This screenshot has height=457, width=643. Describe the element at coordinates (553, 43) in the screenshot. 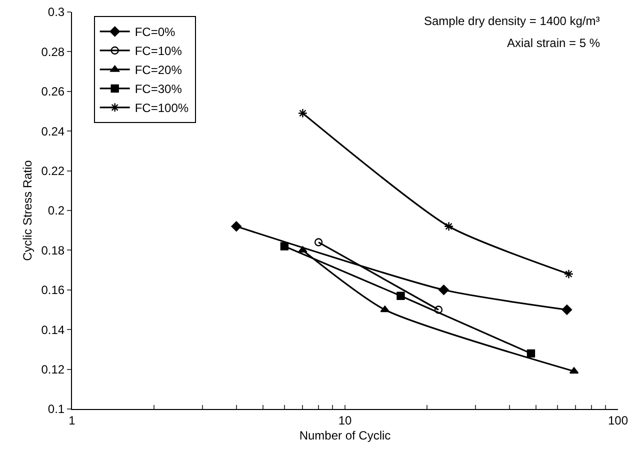

I see `annotation: Axial strain = 5 %` at that location.